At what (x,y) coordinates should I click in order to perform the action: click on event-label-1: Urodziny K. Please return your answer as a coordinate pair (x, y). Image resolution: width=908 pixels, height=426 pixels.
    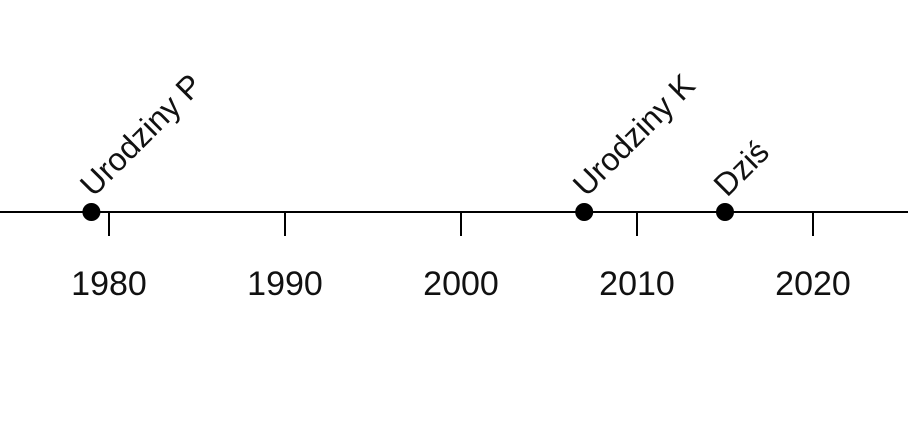
    Looking at the image, I should click on (634, 135).